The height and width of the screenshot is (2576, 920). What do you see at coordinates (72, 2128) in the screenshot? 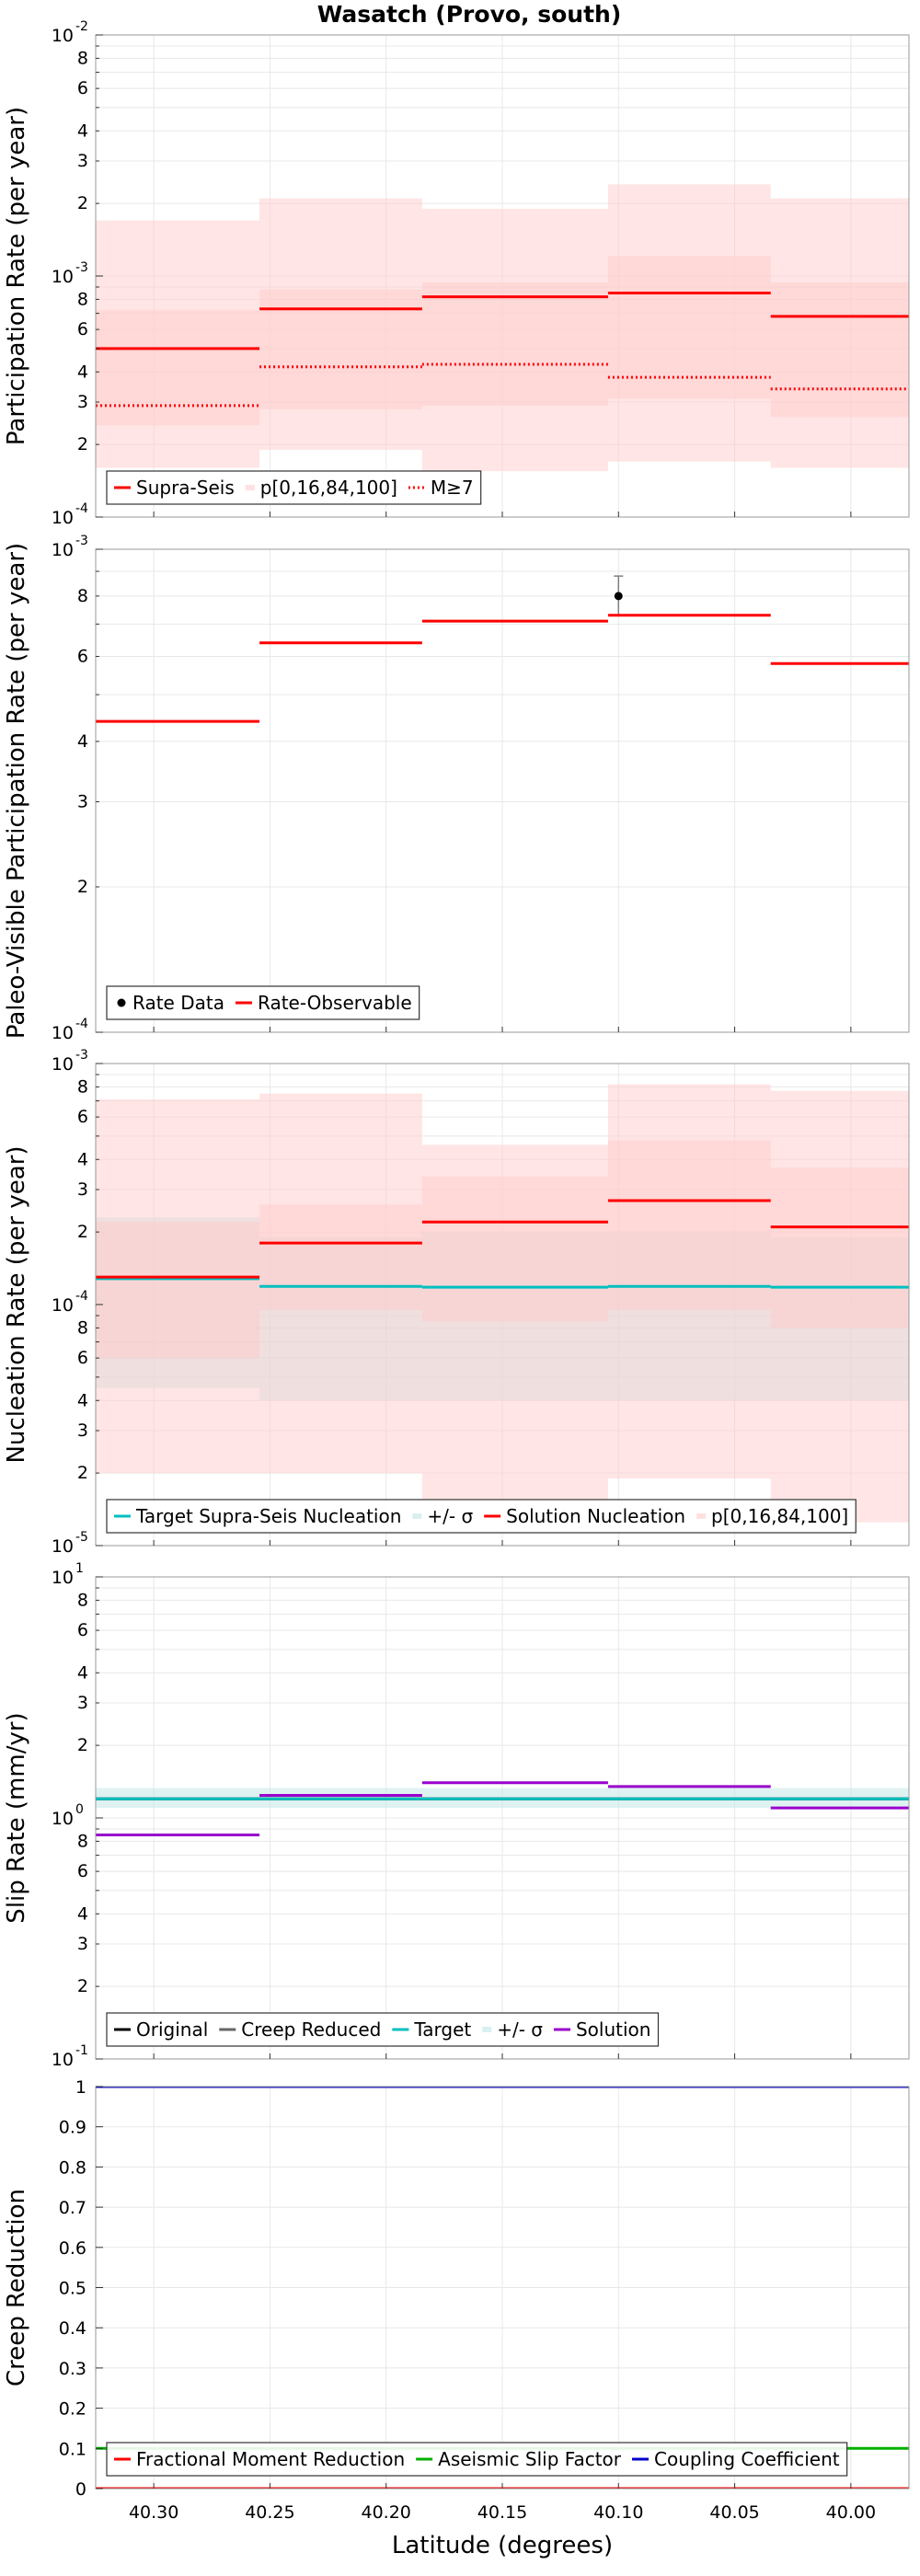
I see `y-tick-label: 0.9` at bounding box center [72, 2128].